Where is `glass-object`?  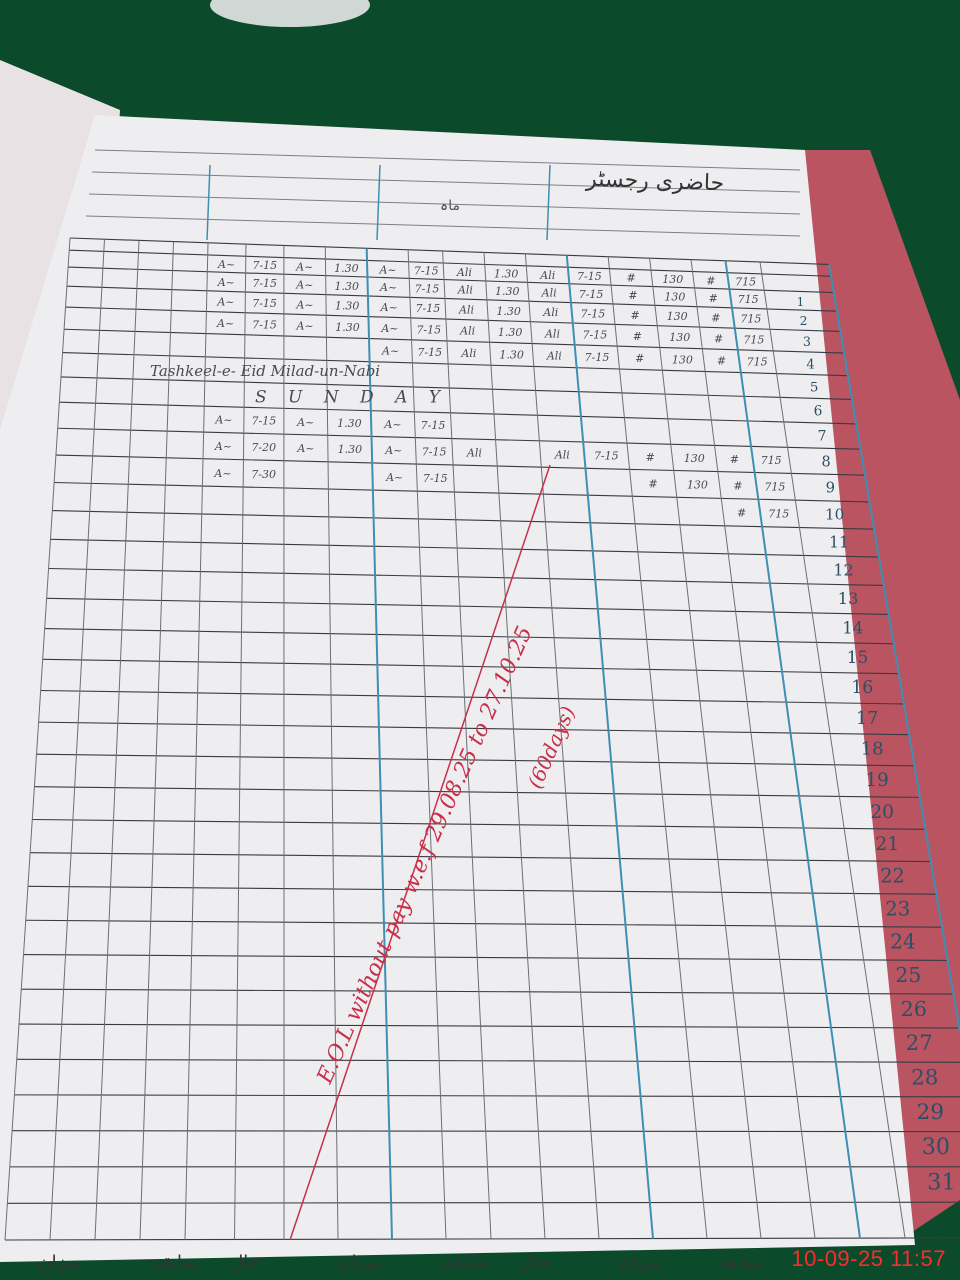 glass-object is located at coordinates (290, 13).